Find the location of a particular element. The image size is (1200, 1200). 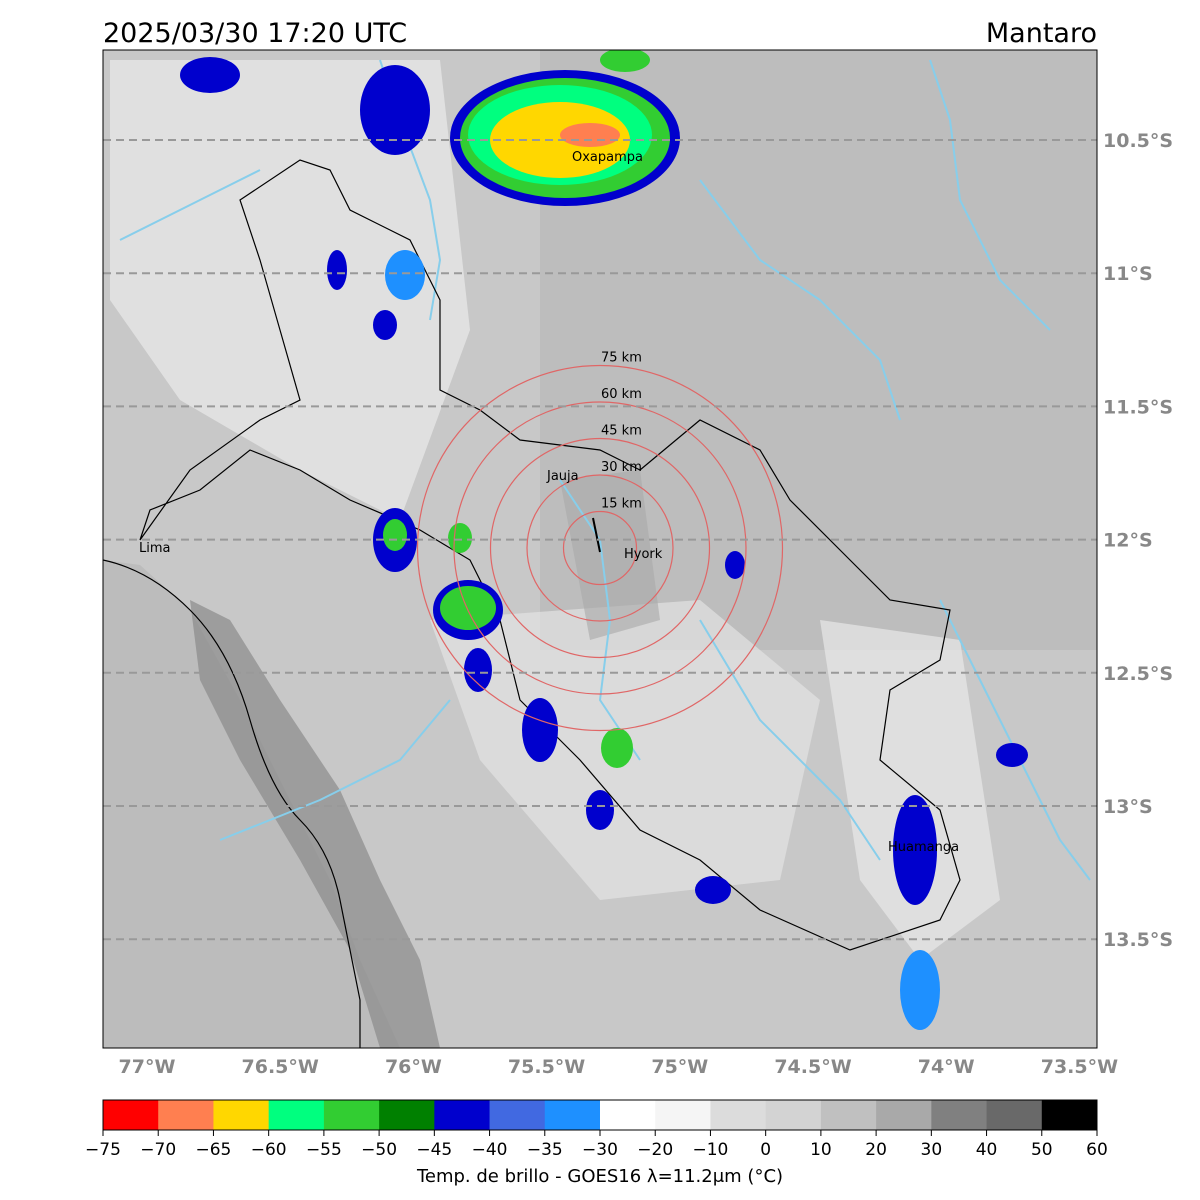

lat-label: 10.5°S is located at coordinates (1138, 141).